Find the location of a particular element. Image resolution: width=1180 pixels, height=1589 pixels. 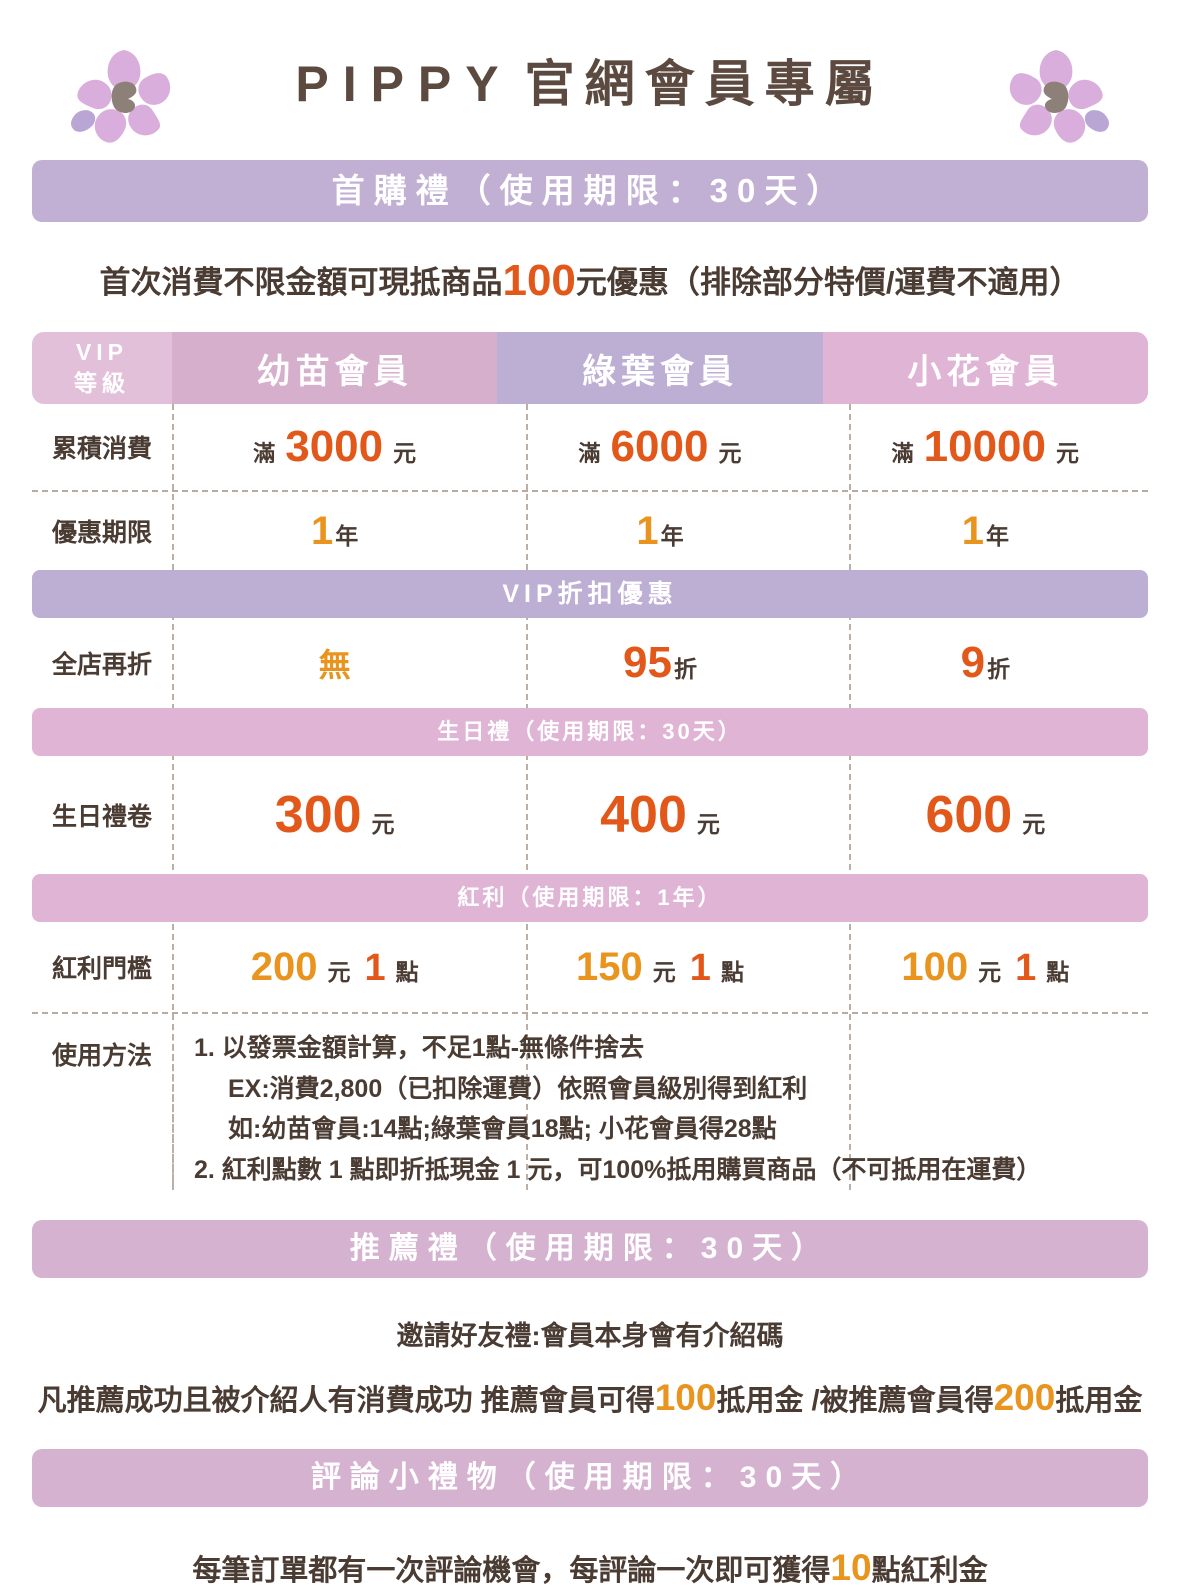

row-label-cumulative-spend: 累積消費 is located at coordinates (101, 449).